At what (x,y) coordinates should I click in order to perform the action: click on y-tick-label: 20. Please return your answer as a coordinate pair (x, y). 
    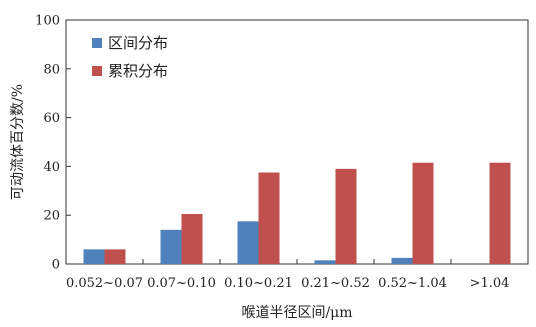
    Looking at the image, I should click on (51, 216).